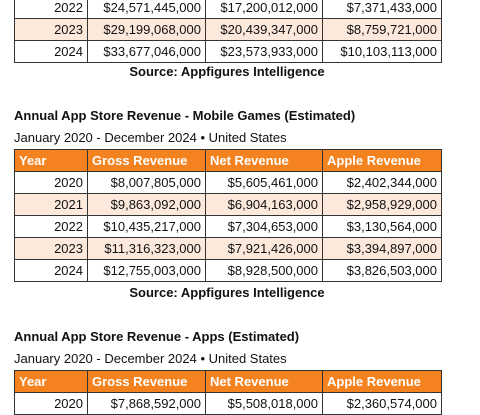 The height and width of the screenshot is (415, 480). Describe the element at coordinates (264, 51) in the screenshot. I see `table-cell: $23,573,933,000` at that location.